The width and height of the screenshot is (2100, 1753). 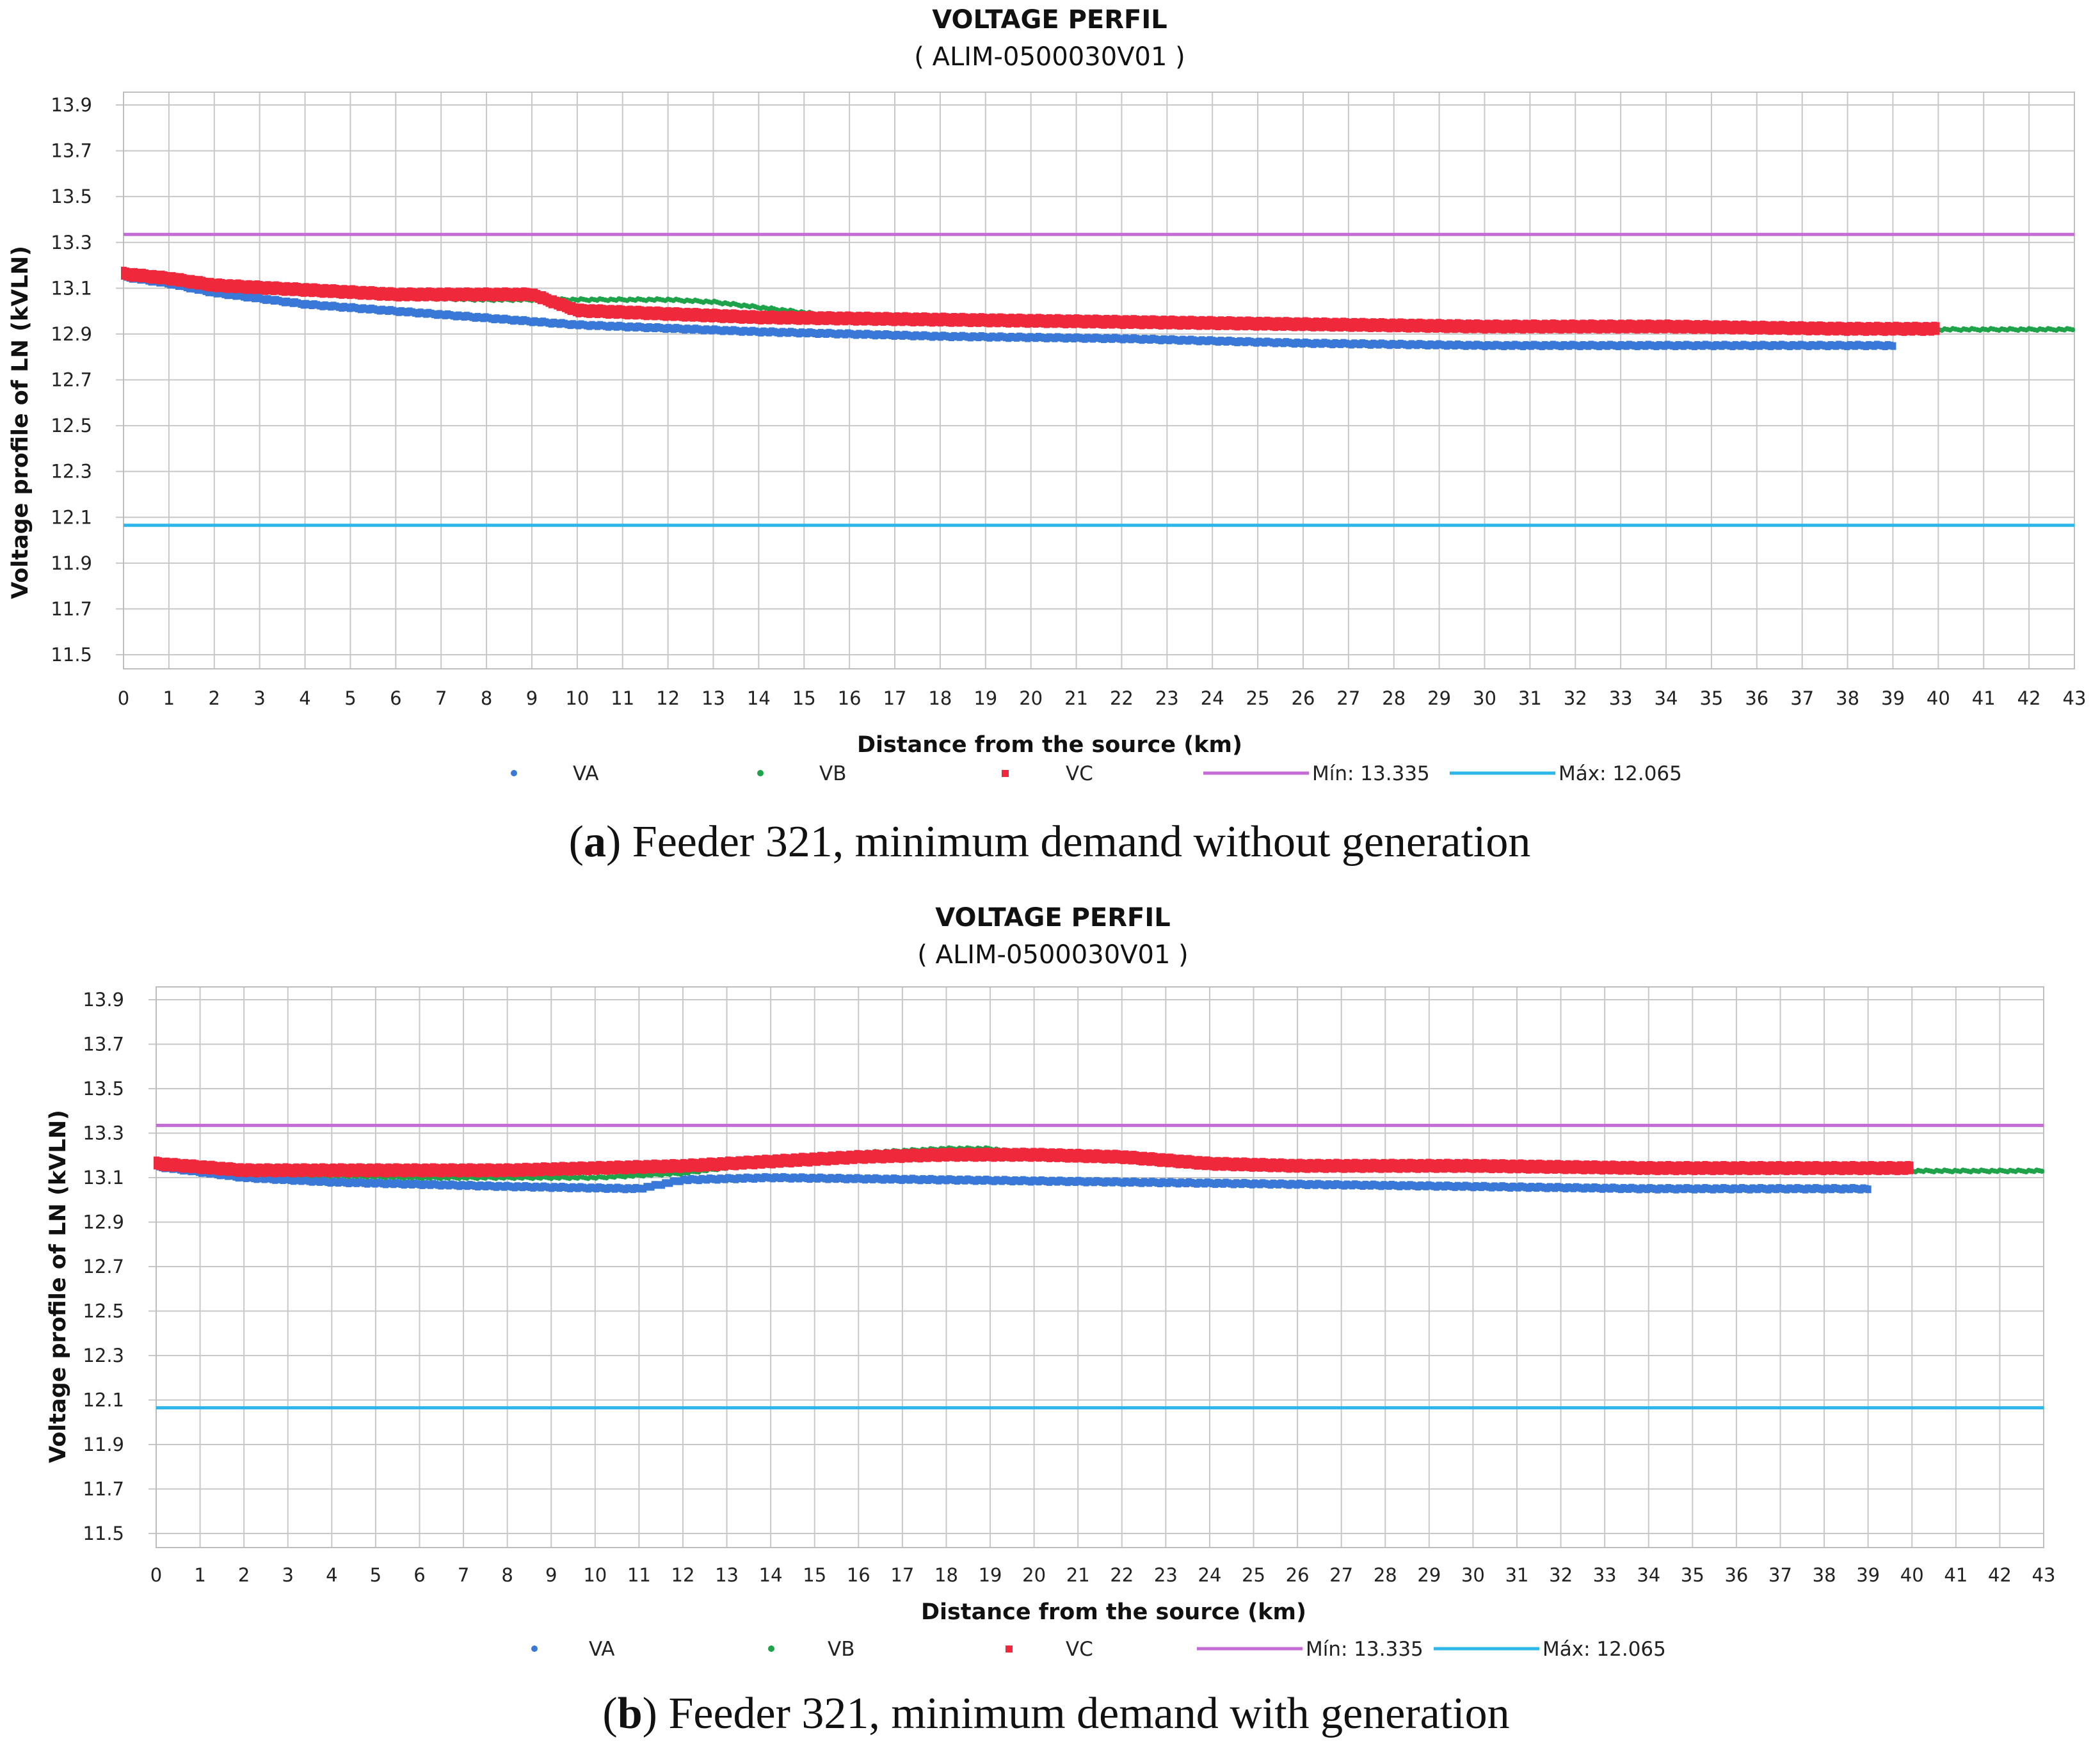 What do you see at coordinates (1100, 1266) in the screenshot?
I see `reference-lines` at bounding box center [1100, 1266].